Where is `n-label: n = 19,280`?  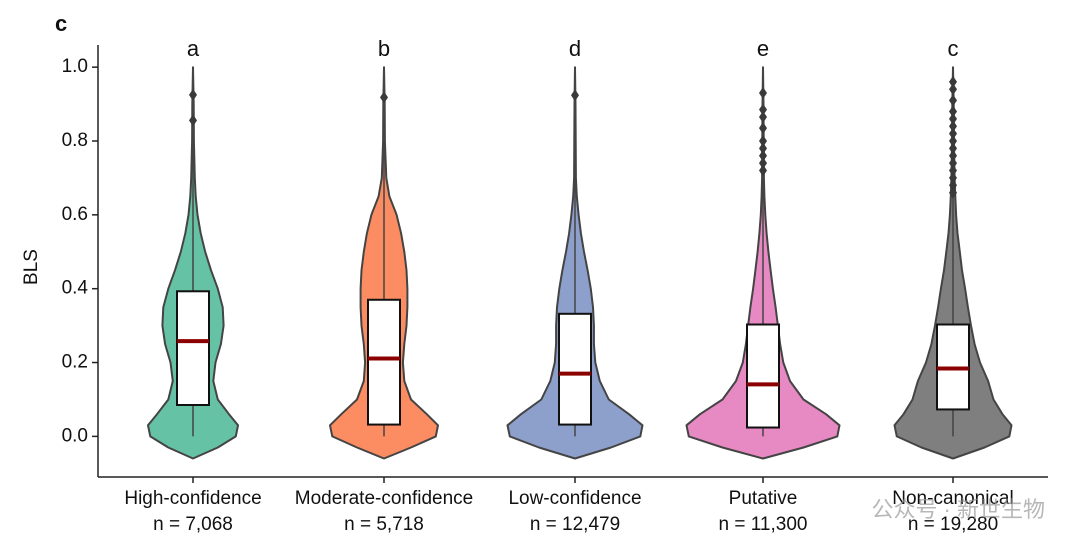 n-label: n = 19,280 is located at coordinates (953, 524).